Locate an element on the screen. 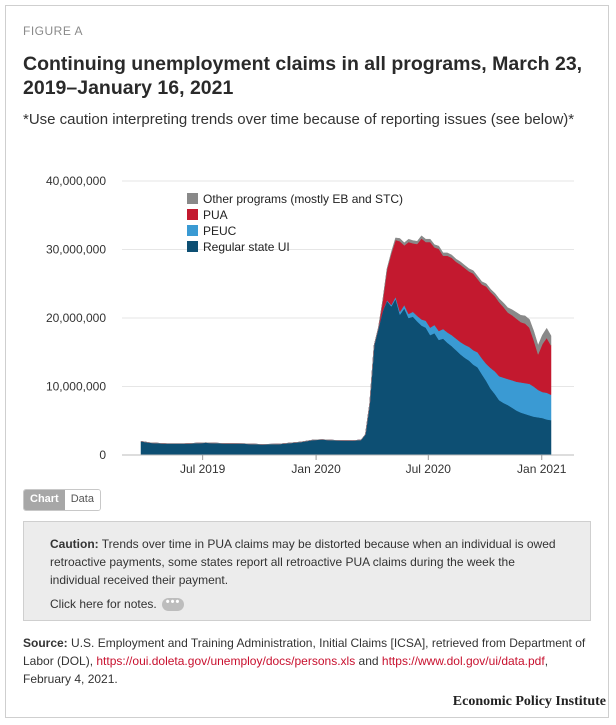 The image size is (616, 725). source-date: , February 4, 2021. is located at coordinates (286, 670).